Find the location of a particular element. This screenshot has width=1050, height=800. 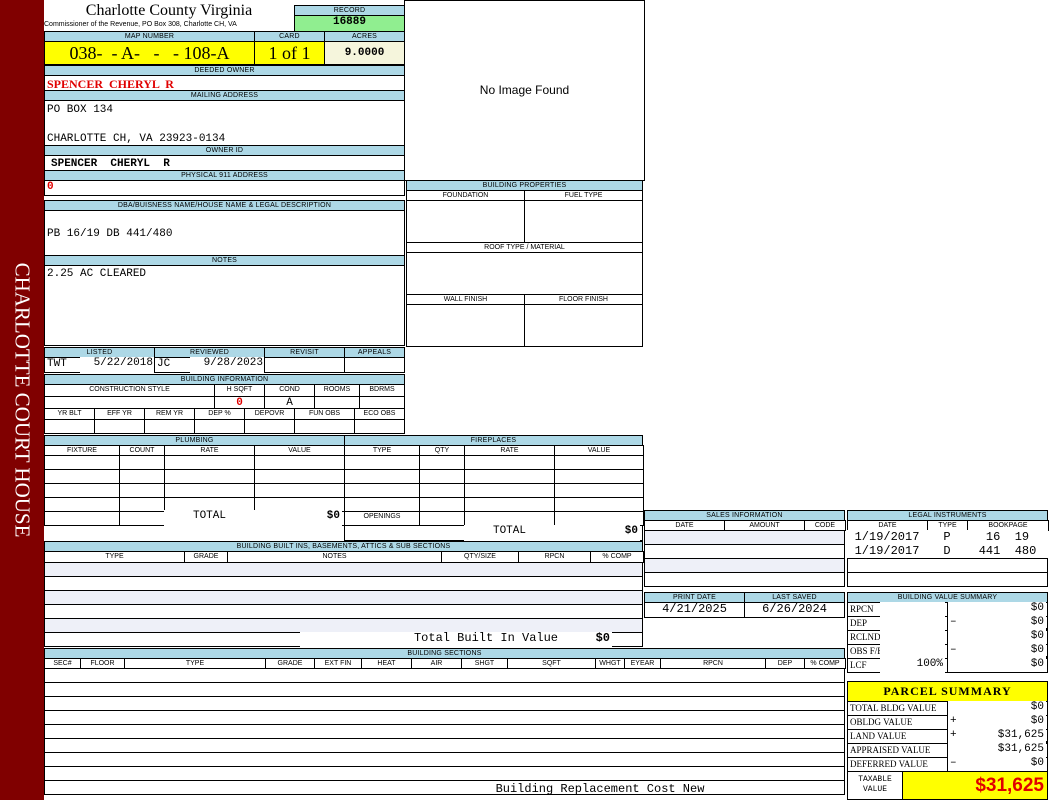

legal-cell: 441 480 is located at coordinates (1007, 551).